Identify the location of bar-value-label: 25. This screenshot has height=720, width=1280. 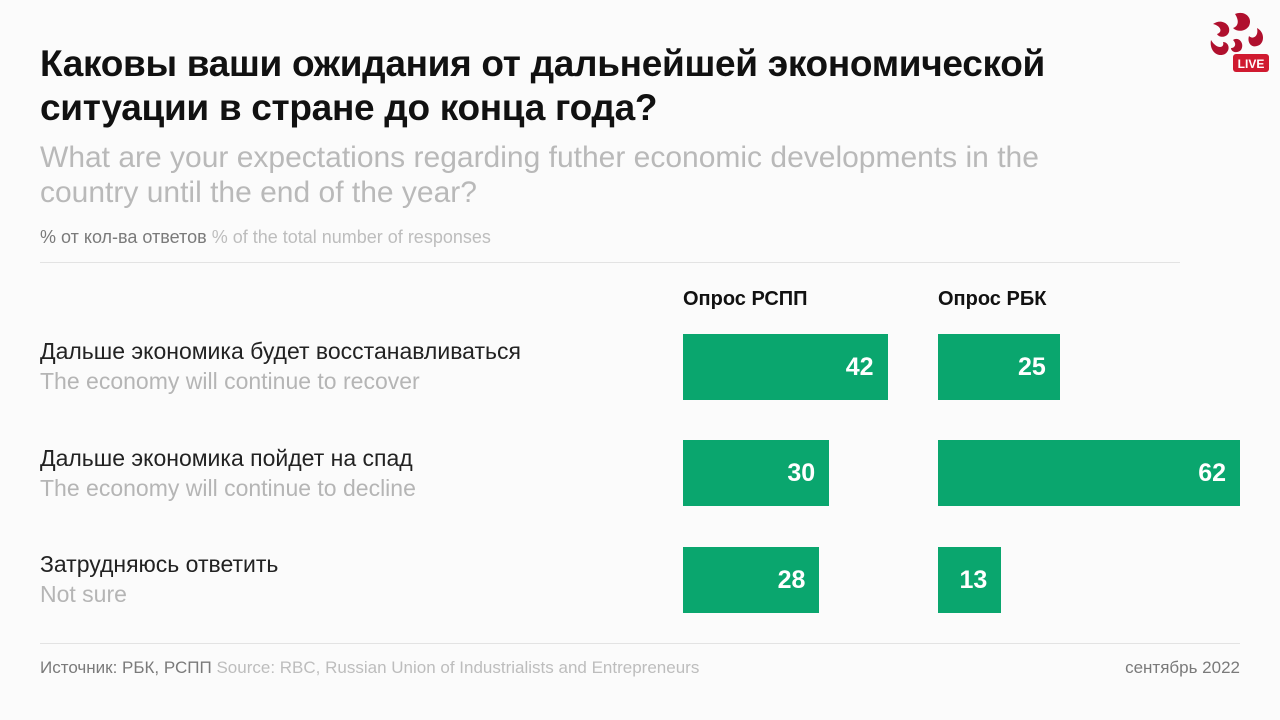
(1031, 367).